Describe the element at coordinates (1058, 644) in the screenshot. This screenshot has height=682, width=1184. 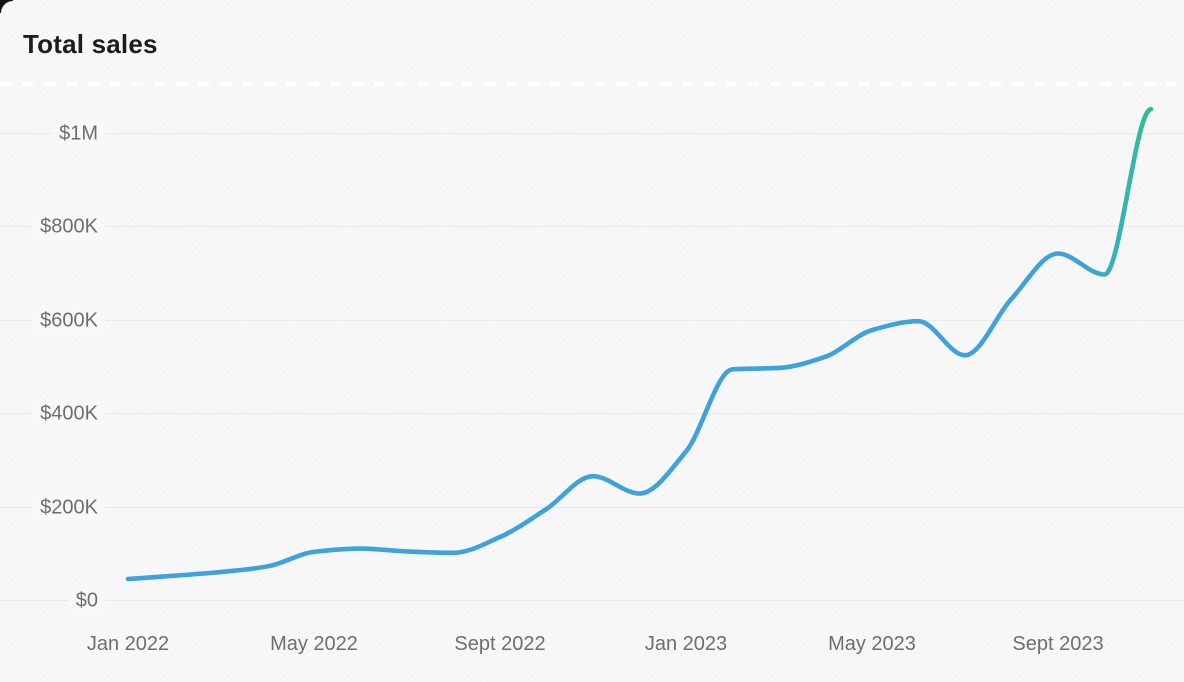
I see `x-tick-label: Sept 2023` at that location.